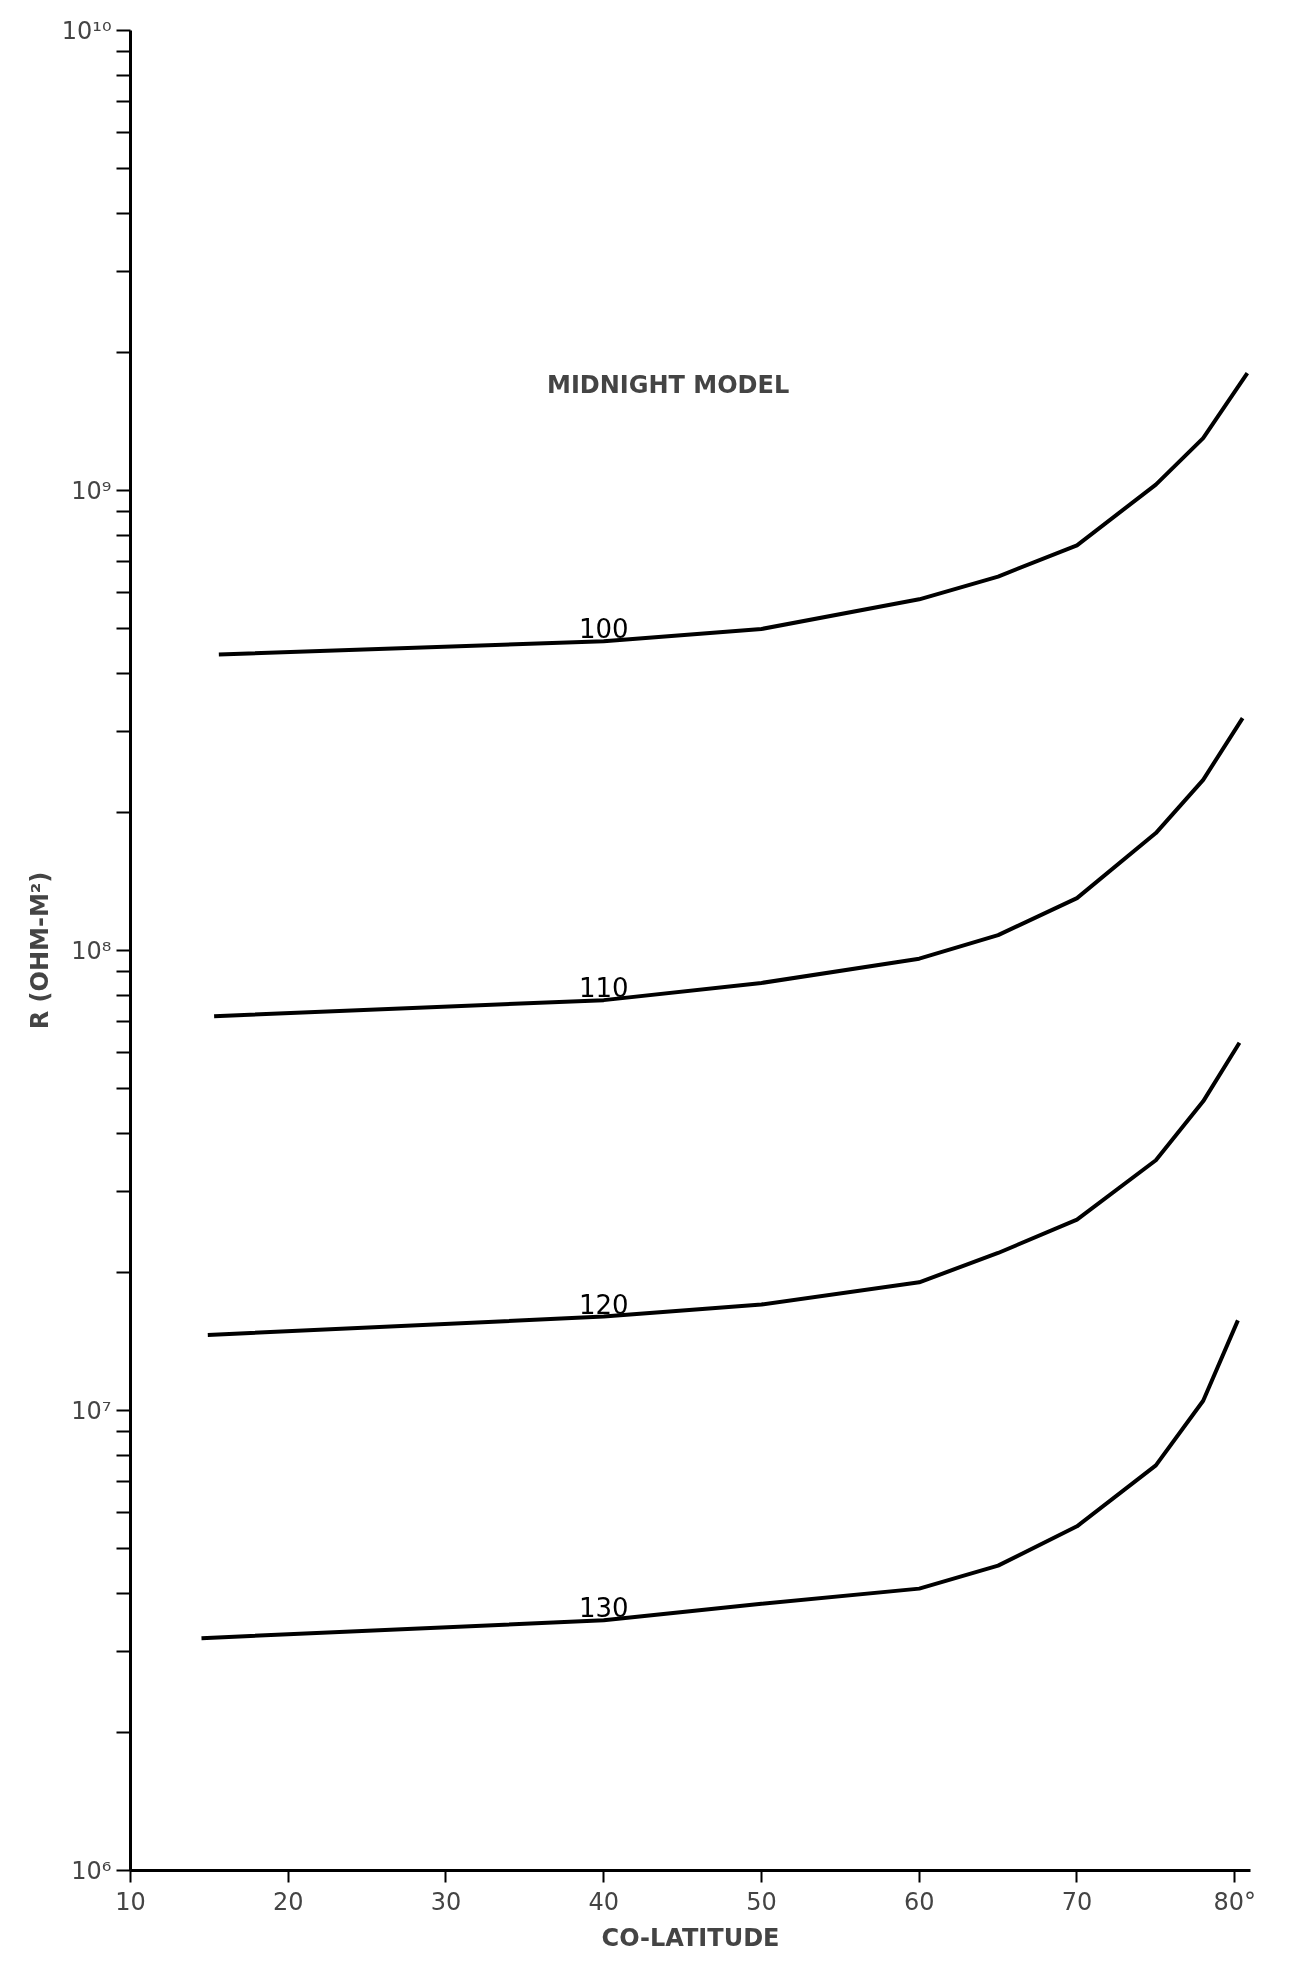 The height and width of the screenshot is (1981, 1303). What do you see at coordinates (919, 1901) in the screenshot?
I see `x-tick-label: 60` at bounding box center [919, 1901].